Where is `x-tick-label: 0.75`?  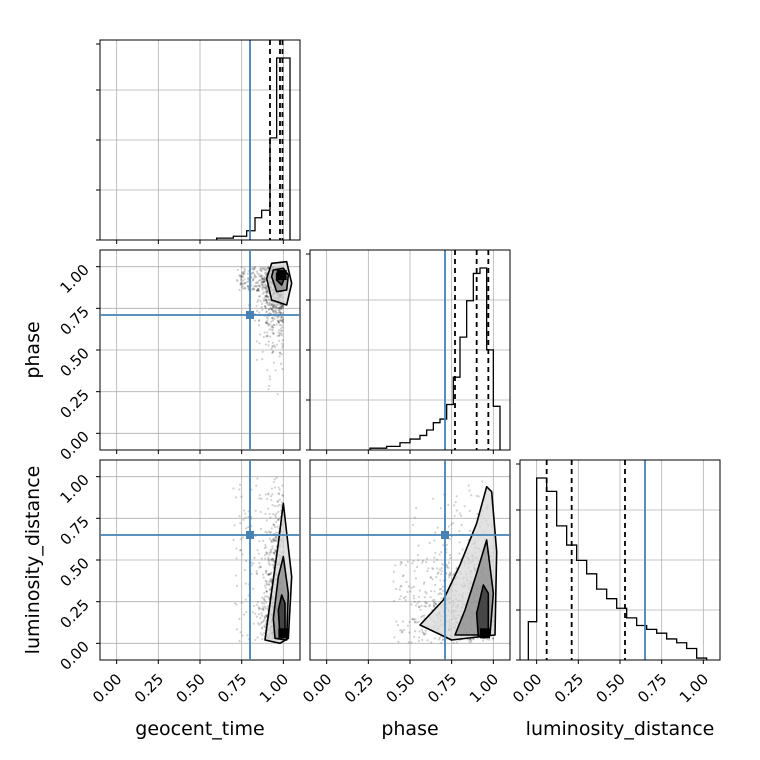 x-tick-label: 0.75 is located at coordinates (442, 688).